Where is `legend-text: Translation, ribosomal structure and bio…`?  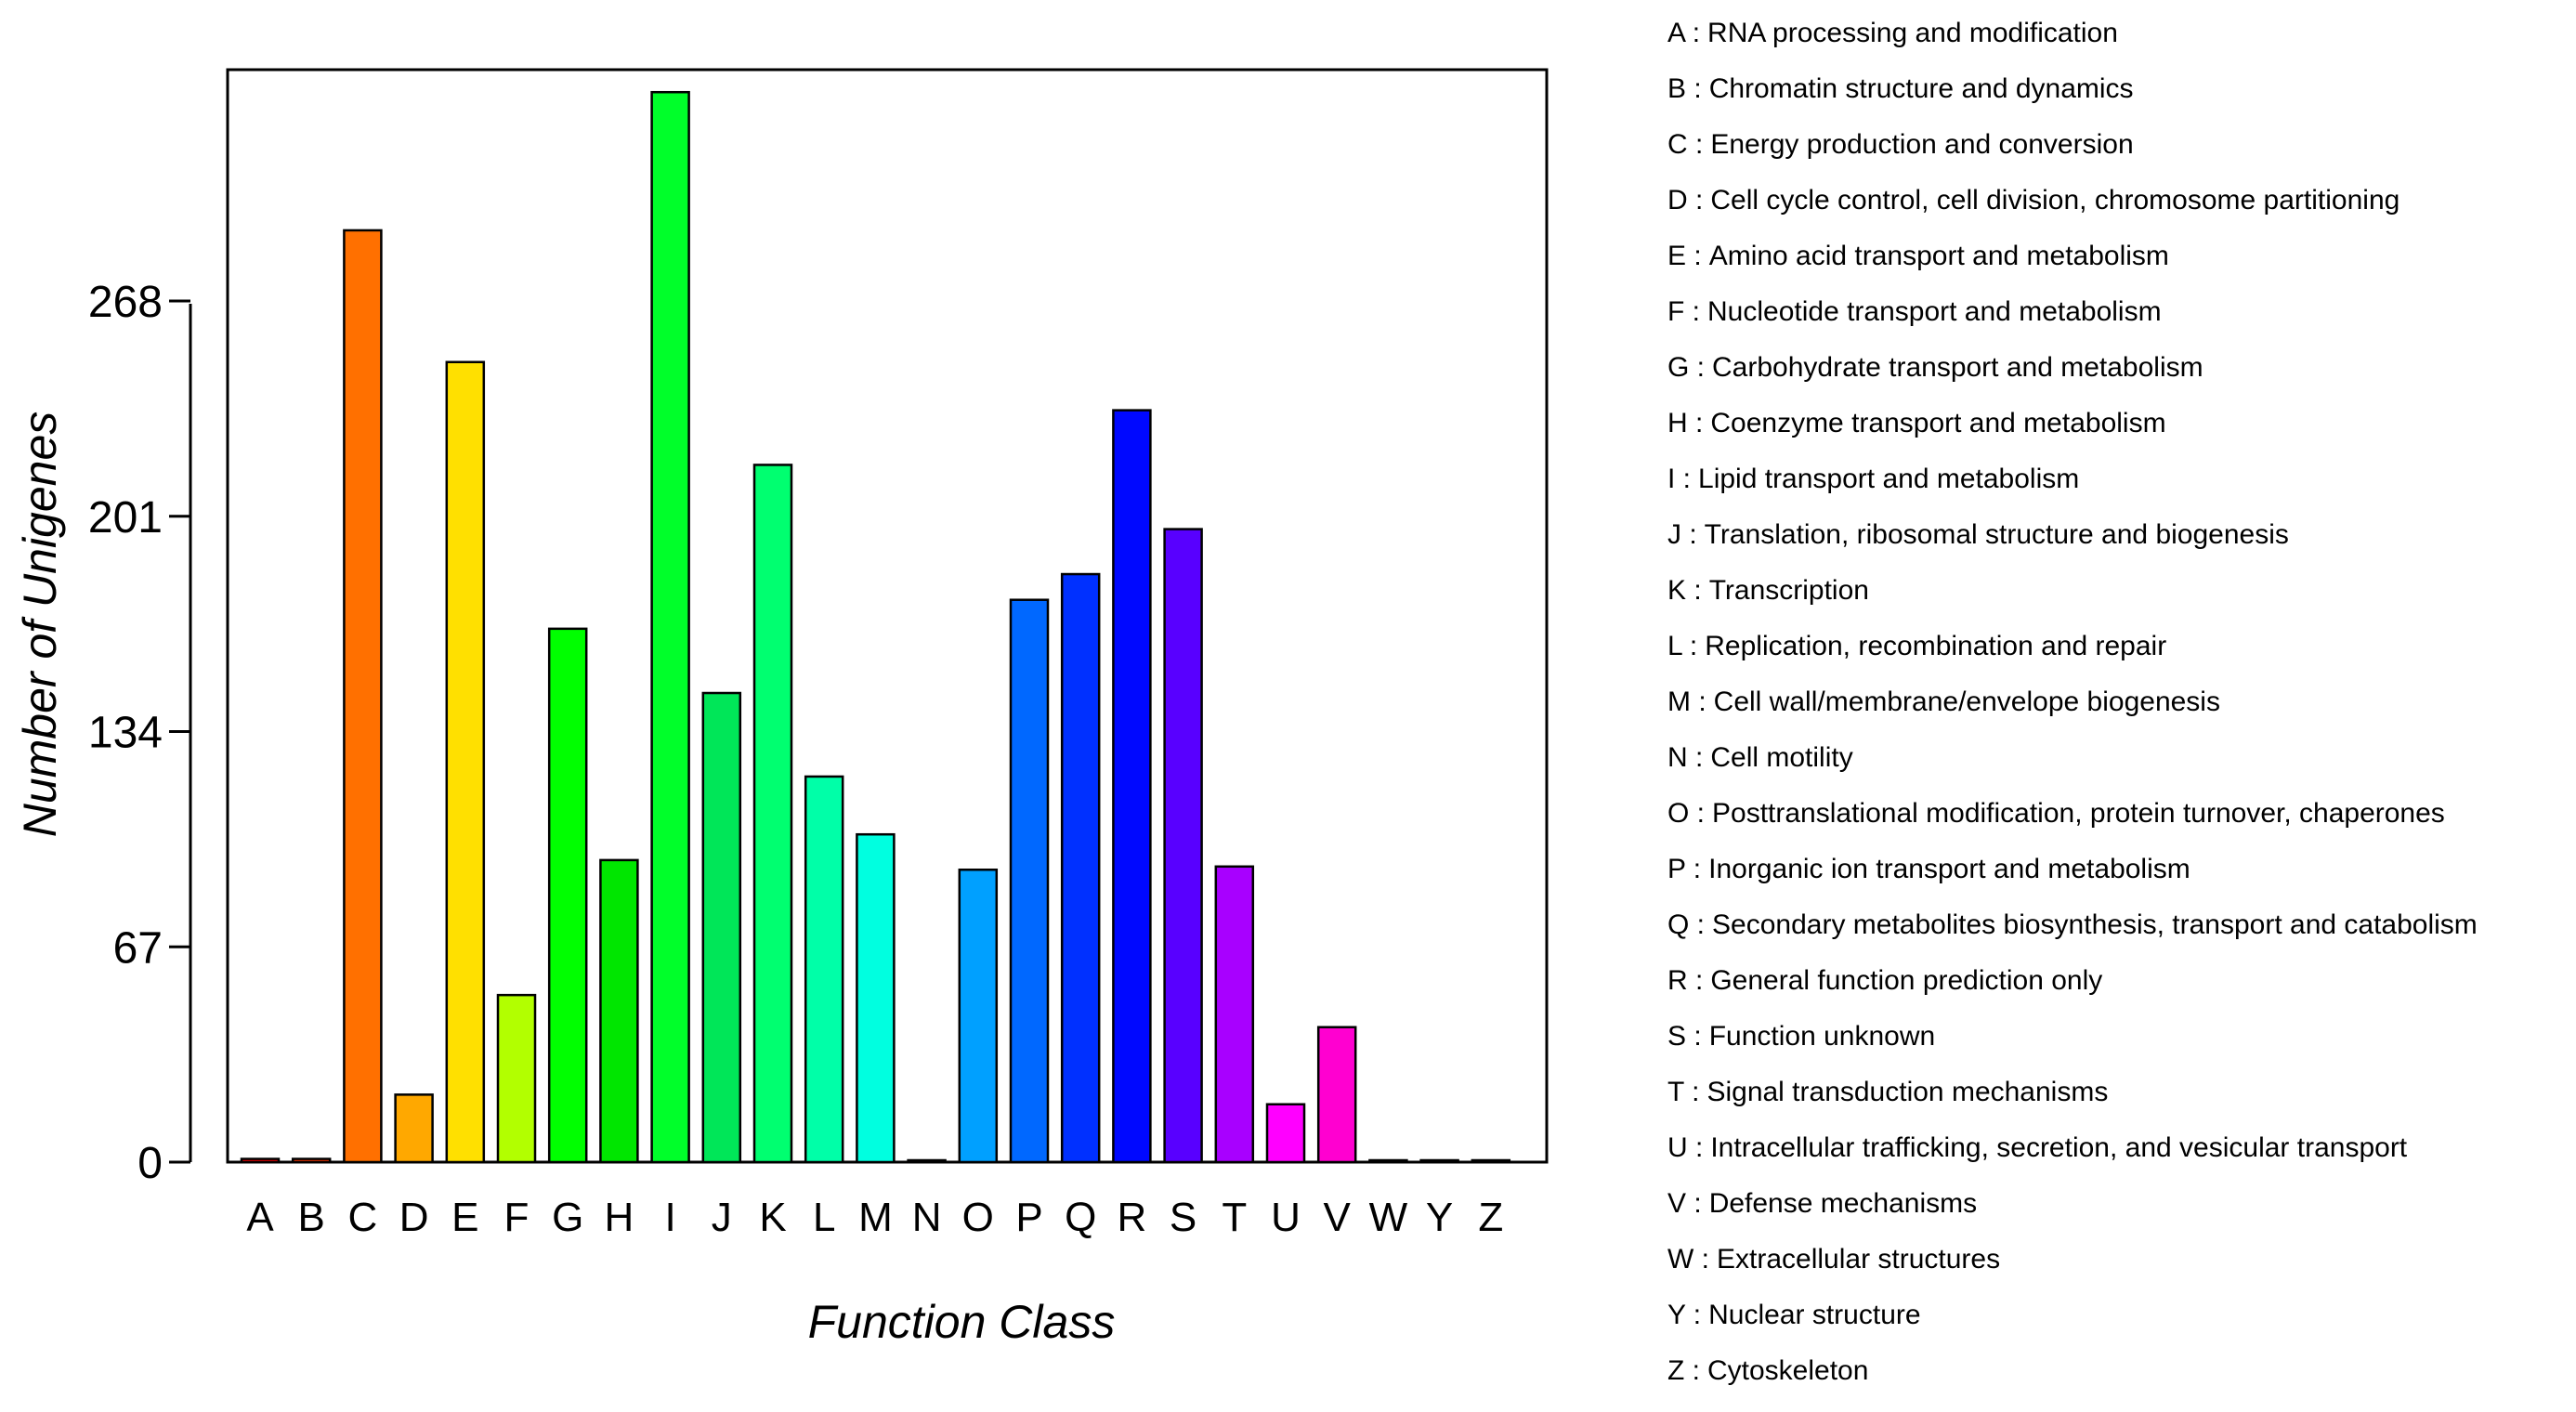
legend-text: Translation, ribosomal structure and bio… is located at coordinates (1997, 534).